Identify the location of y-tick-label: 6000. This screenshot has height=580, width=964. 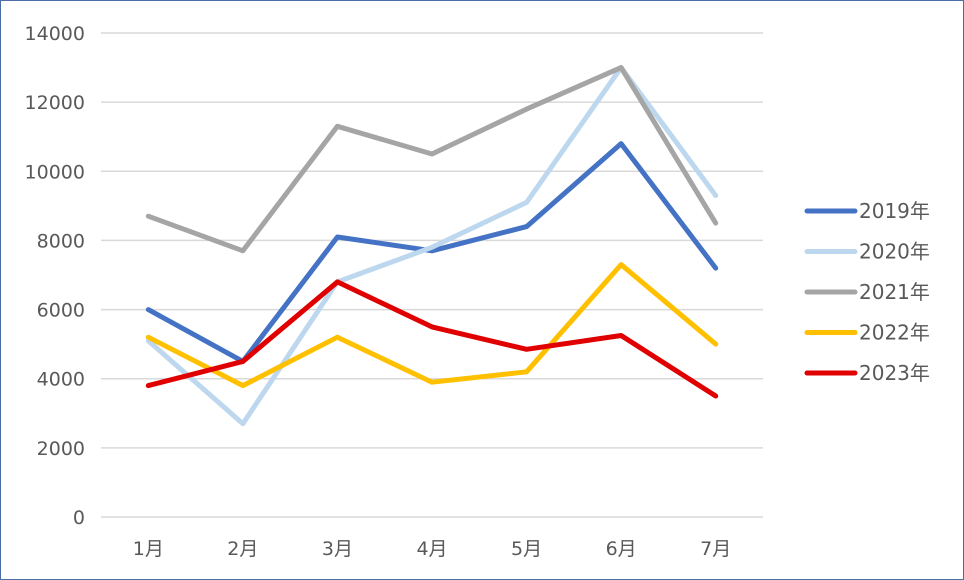
(61, 311).